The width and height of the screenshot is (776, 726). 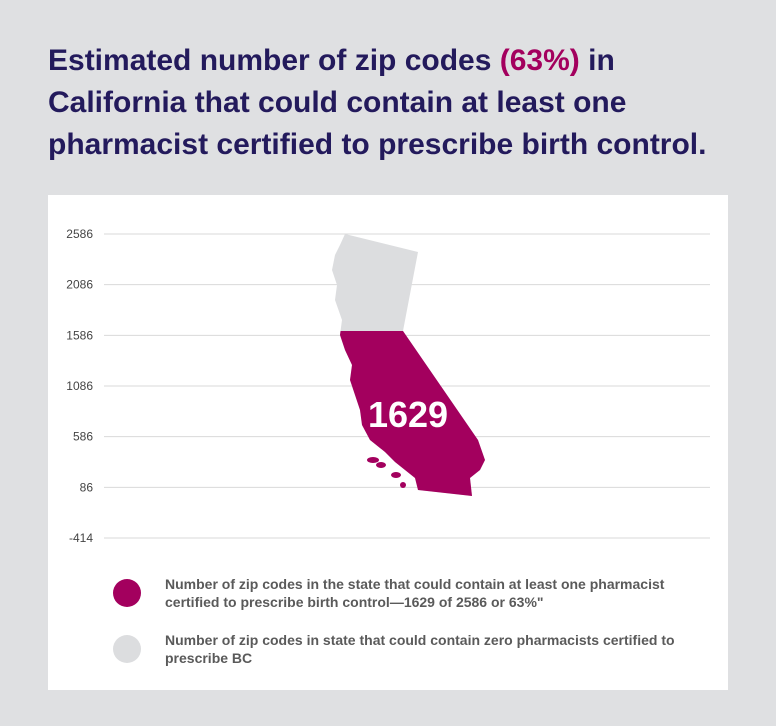 I want to click on y-tick-label: 2086, so click(x=79, y=285).